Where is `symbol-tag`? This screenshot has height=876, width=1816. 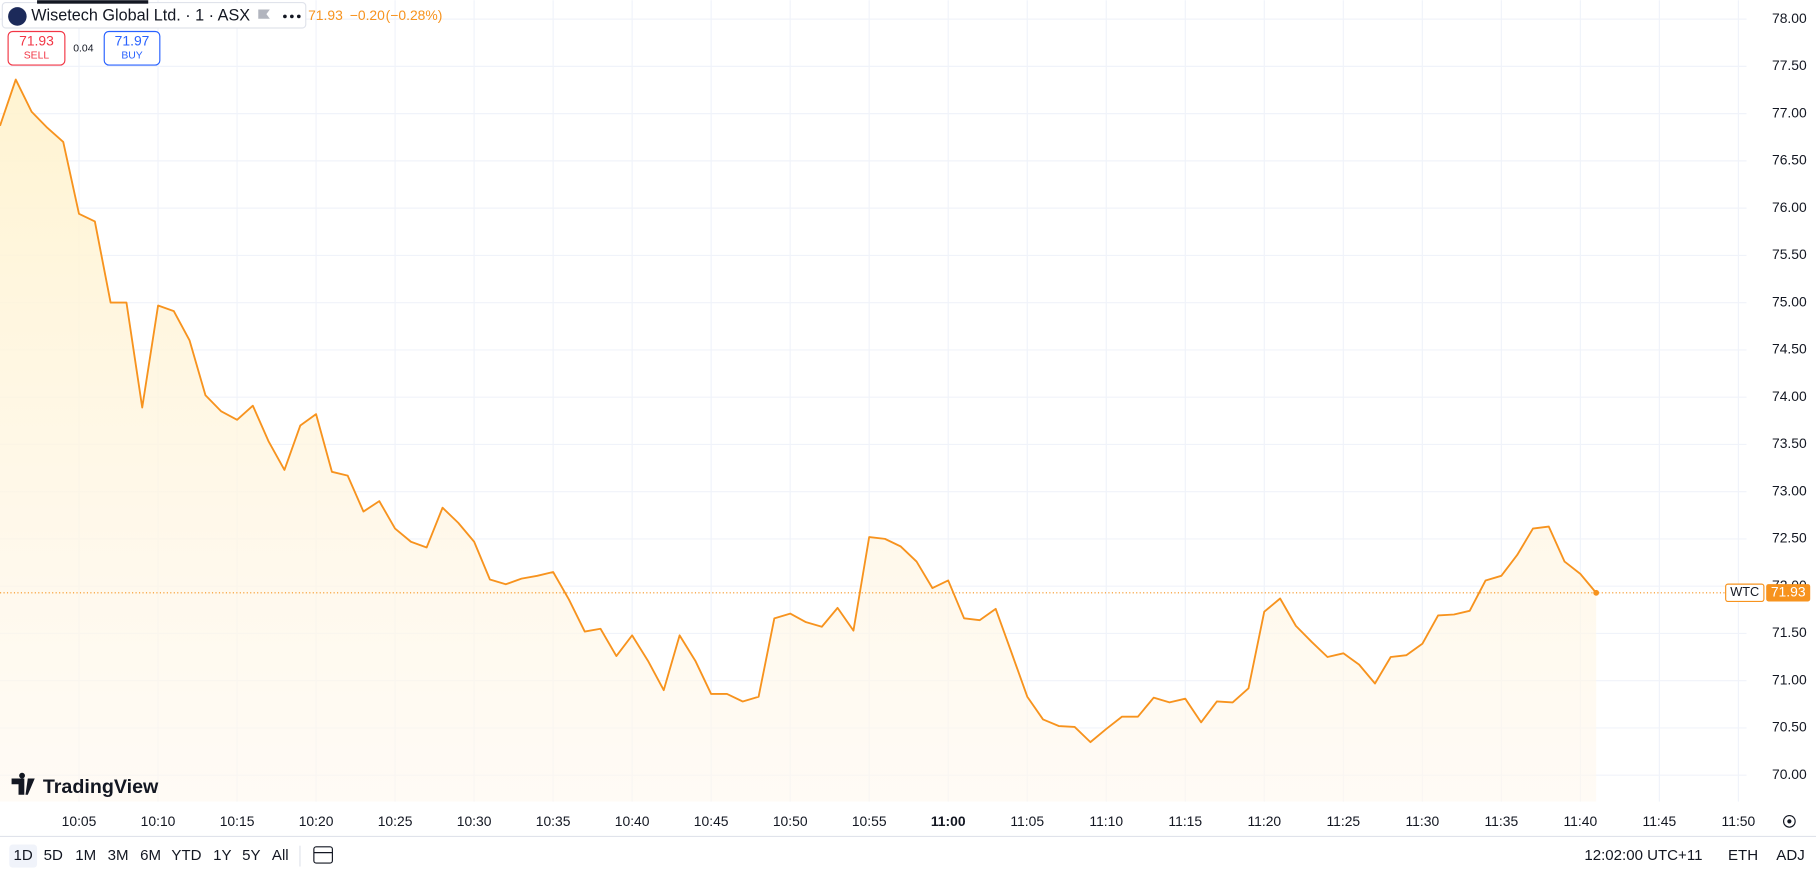
symbol-tag is located at coordinates (1745, 593).